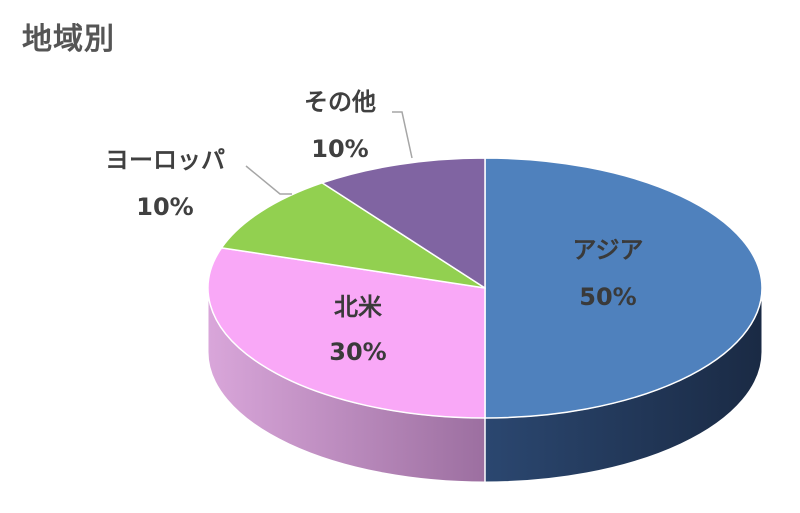 The width and height of the screenshot is (800, 513). Describe the element at coordinates (607, 250) in the screenshot. I see `pie-label-category-0: アジア` at that location.